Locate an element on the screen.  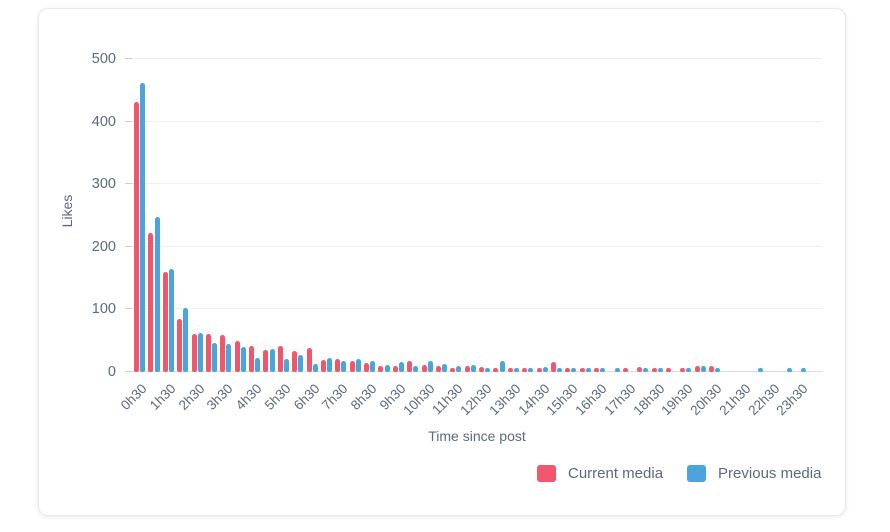
x-axis-title: Time since post is located at coordinates (477, 436).